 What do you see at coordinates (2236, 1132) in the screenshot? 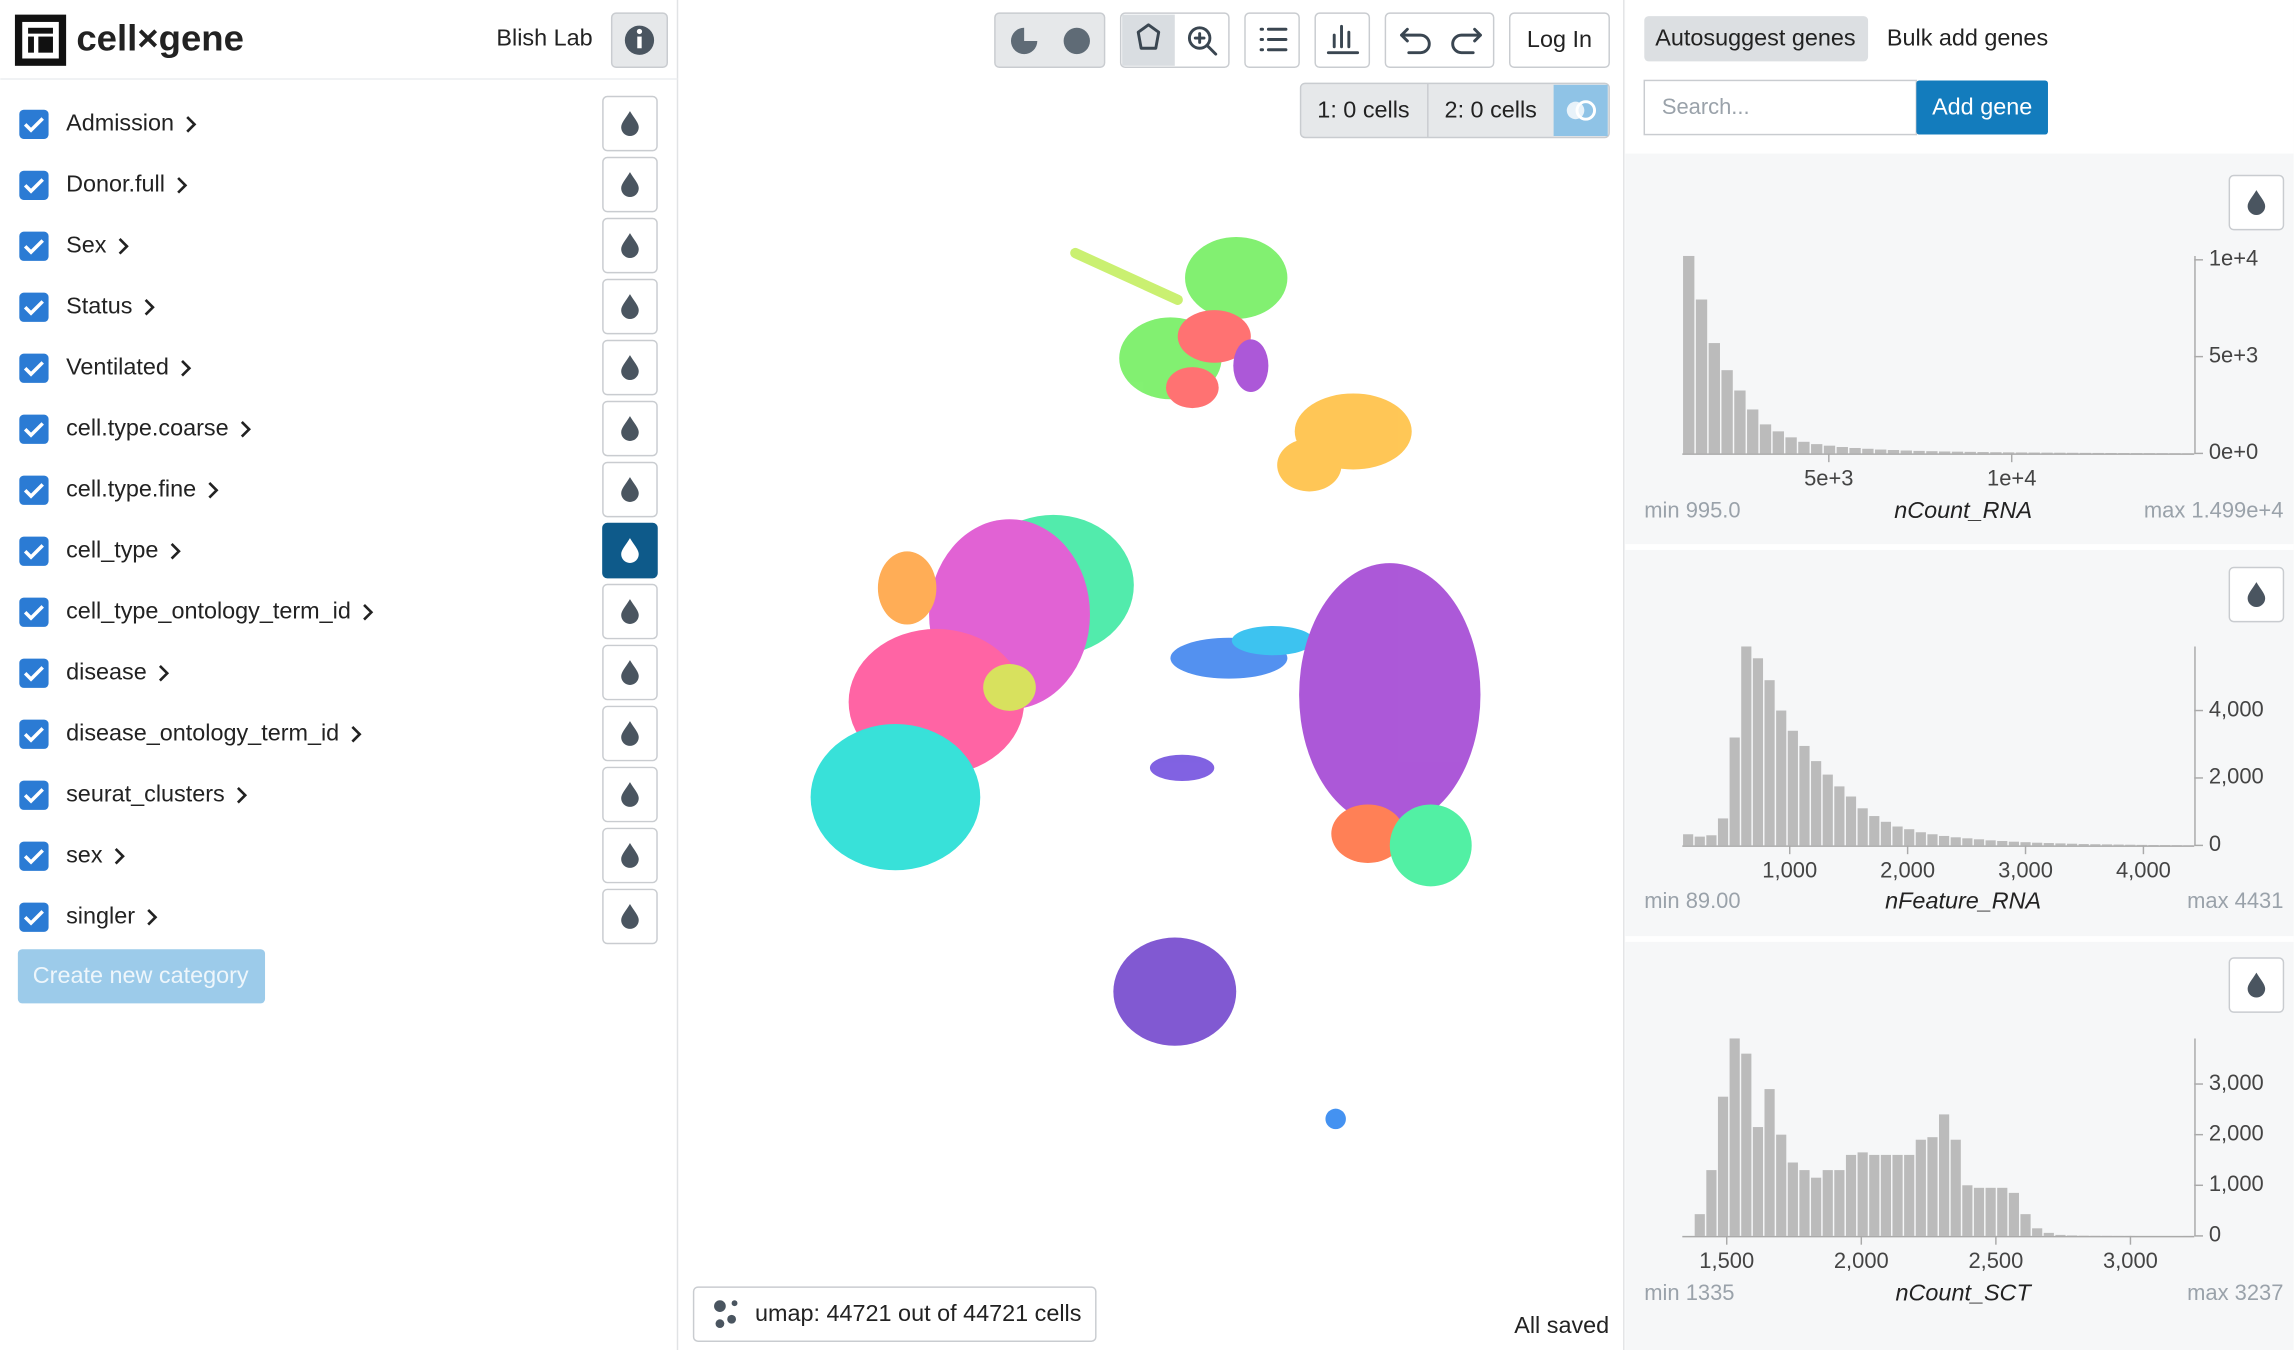
I see `y-tick-label: 2,000` at bounding box center [2236, 1132].